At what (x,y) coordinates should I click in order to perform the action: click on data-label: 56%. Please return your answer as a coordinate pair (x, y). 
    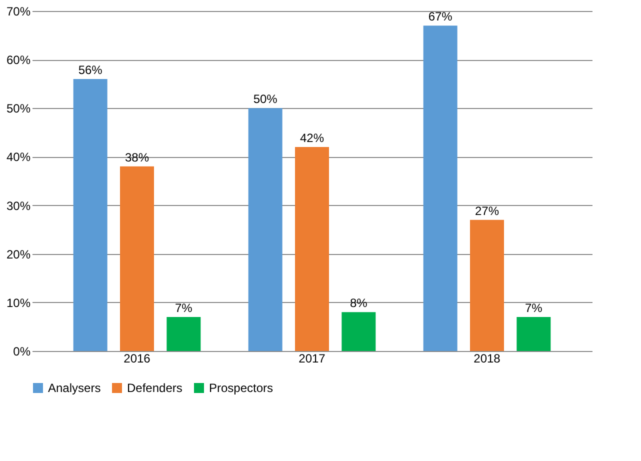
    Looking at the image, I should click on (90, 70).